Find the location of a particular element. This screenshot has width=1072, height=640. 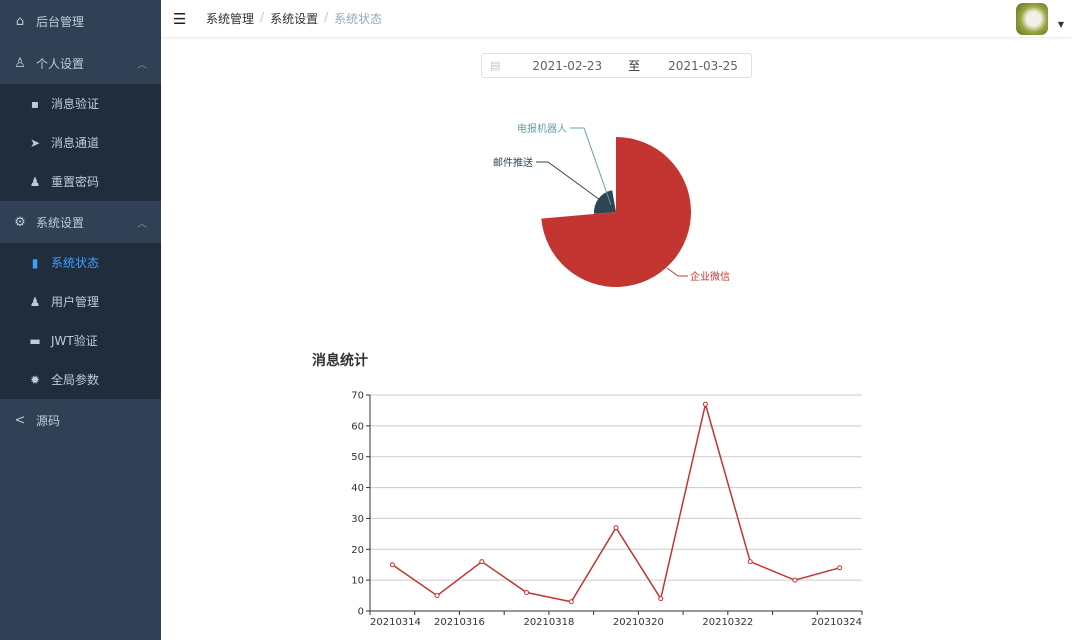

sidebar-item-1: ♙ 个人设置 ︿ is located at coordinates (80, 63).